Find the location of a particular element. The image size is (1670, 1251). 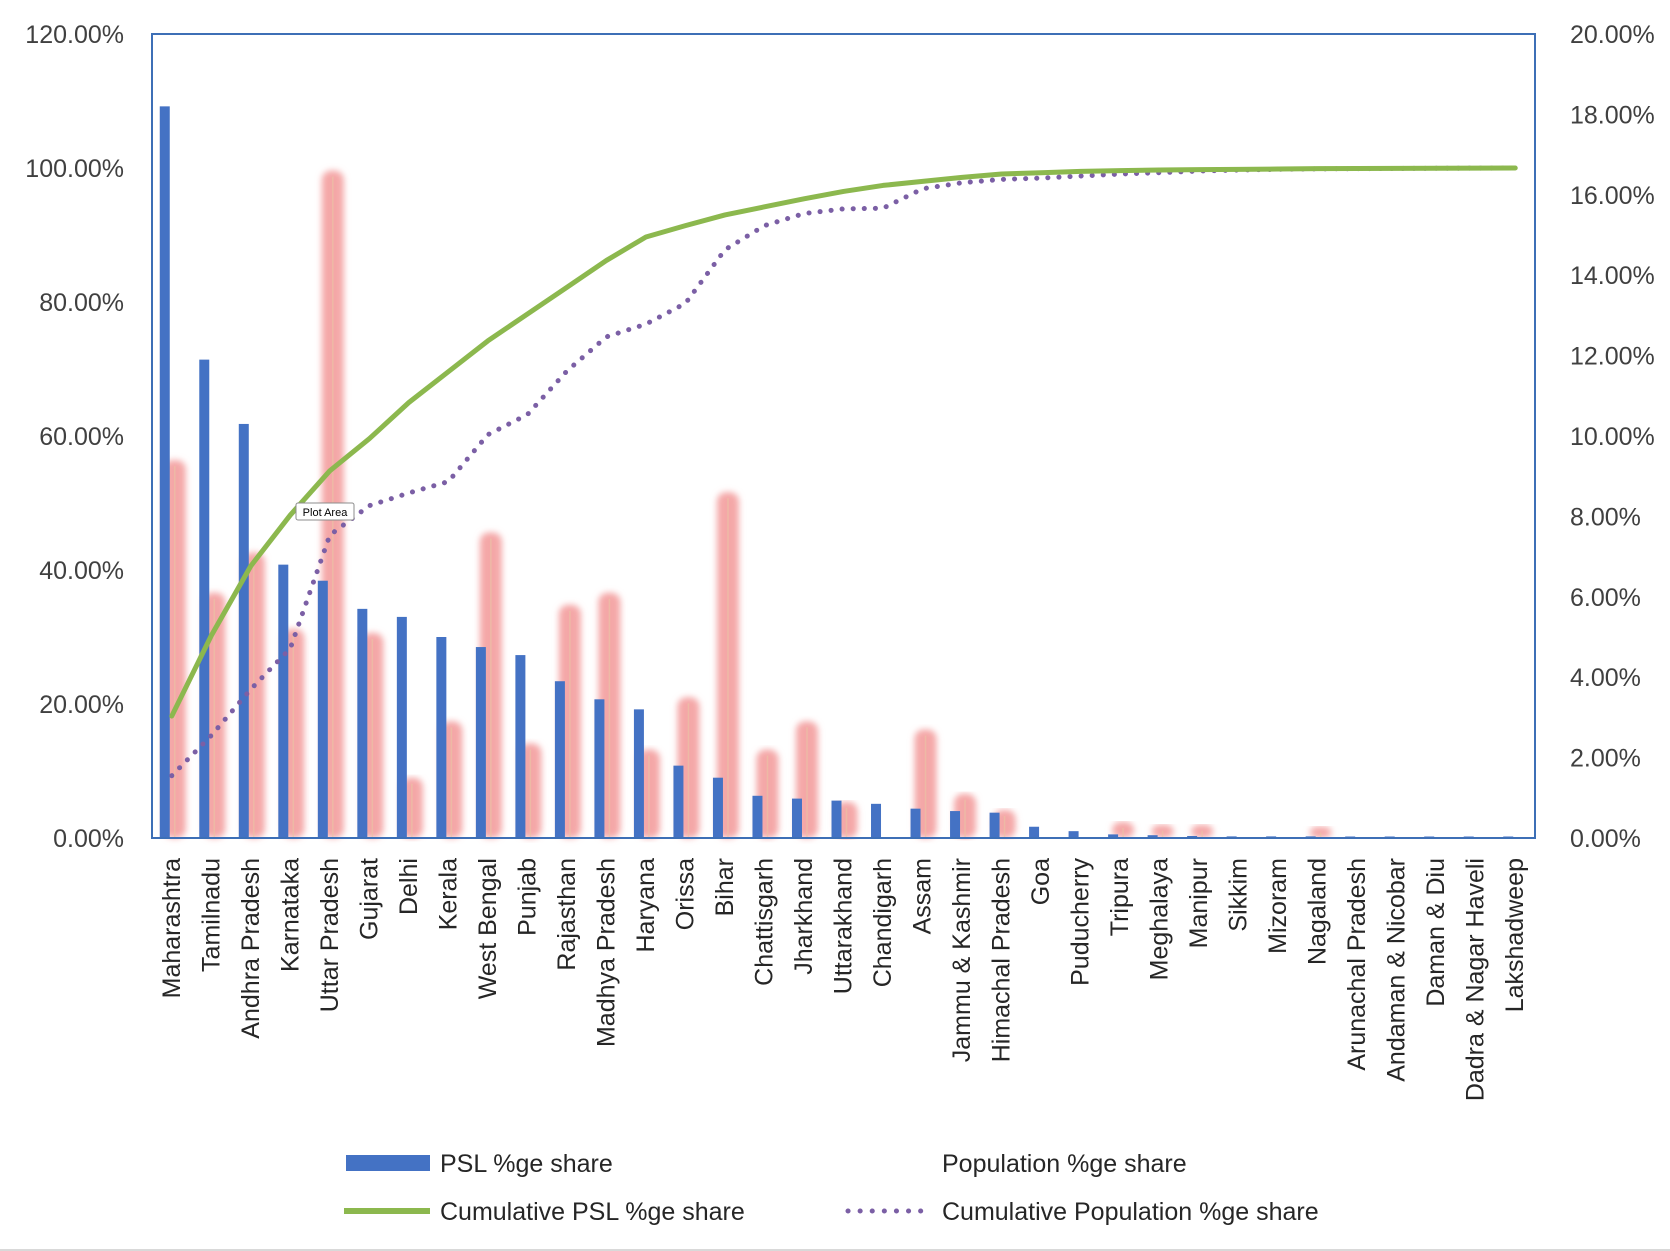

legend-label-cum-pop: Cumulative Population %ge share is located at coordinates (1130, 1212).